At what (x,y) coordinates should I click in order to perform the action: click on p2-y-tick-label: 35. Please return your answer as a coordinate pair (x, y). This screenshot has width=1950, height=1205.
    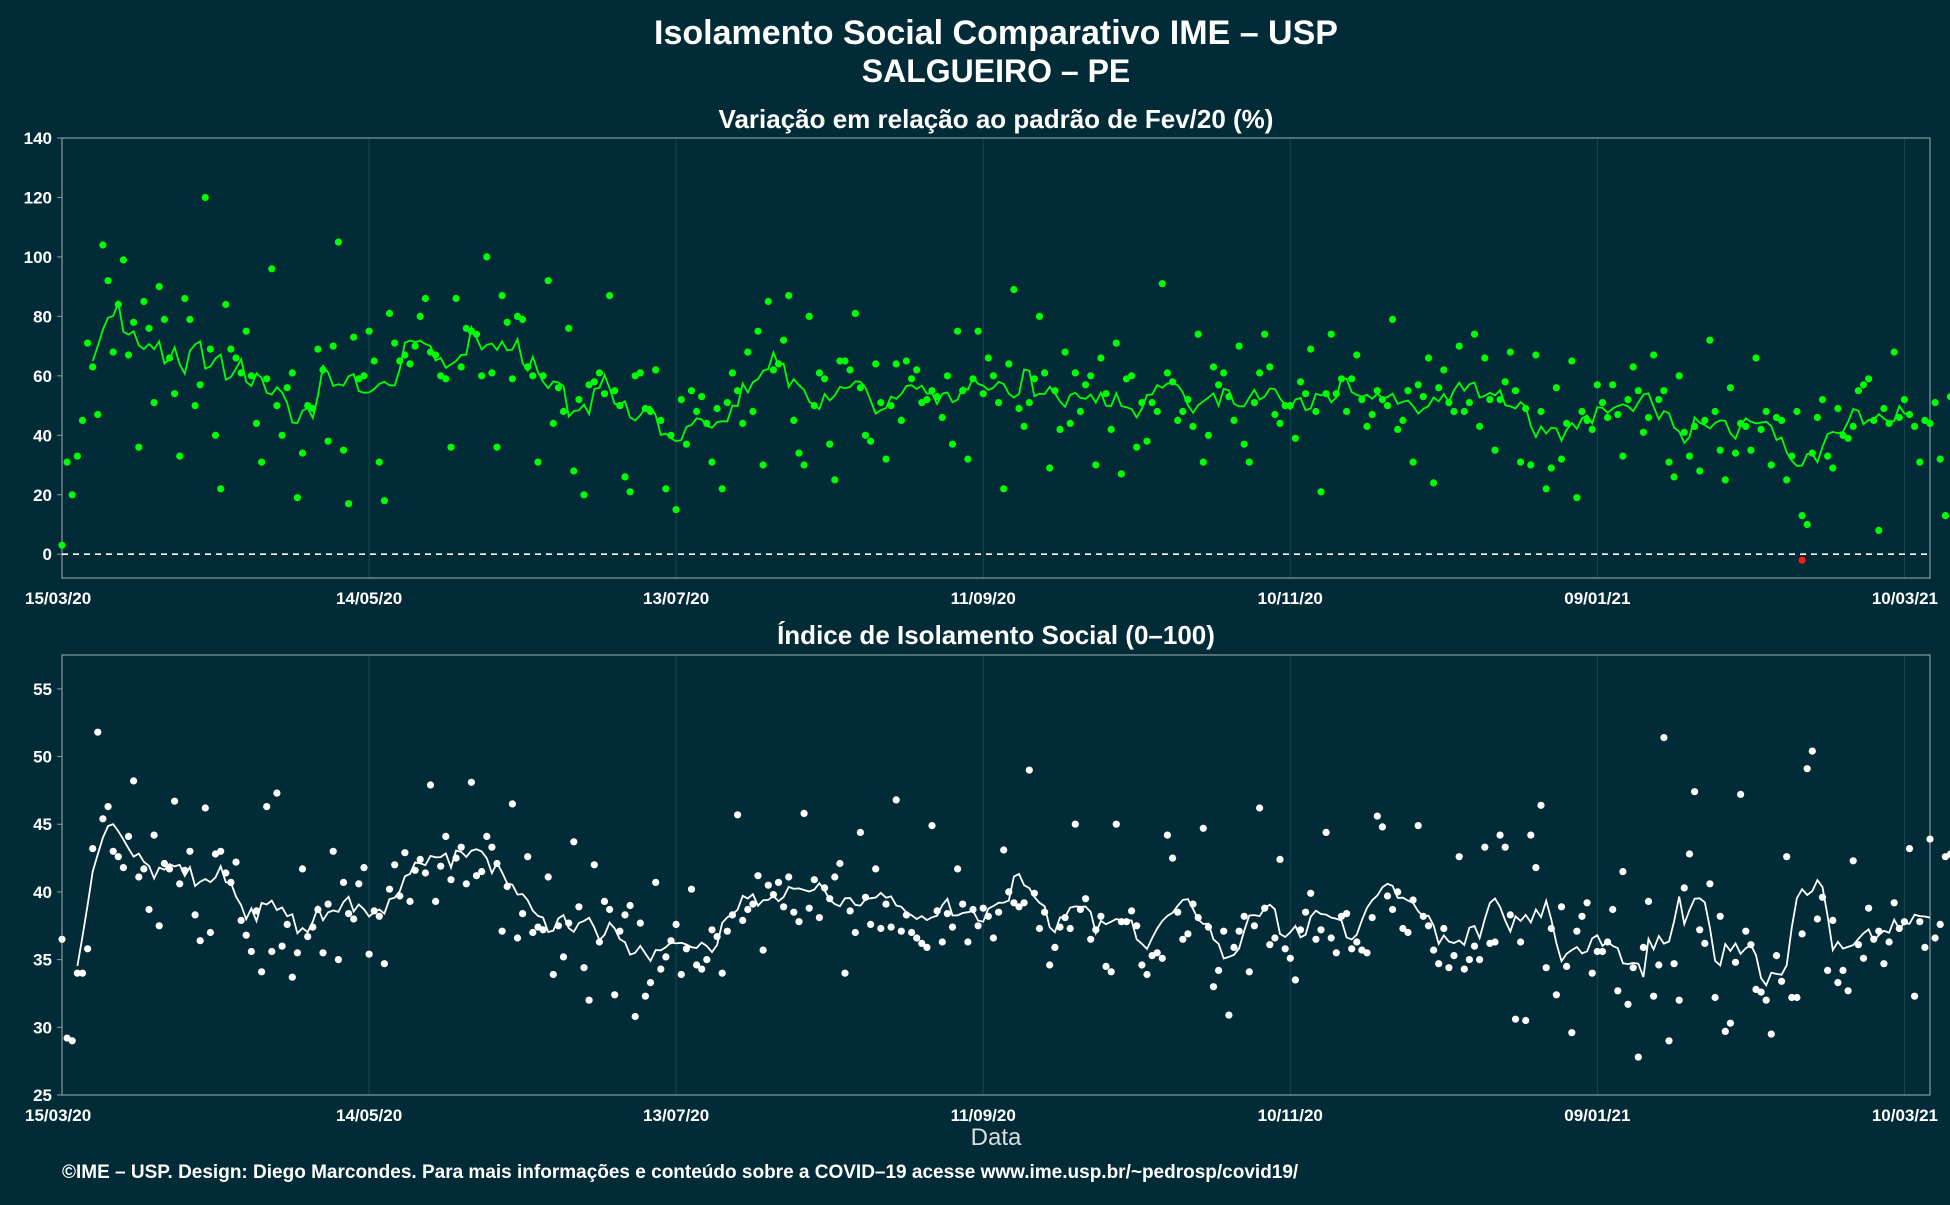
    Looking at the image, I should click on (42, 960).